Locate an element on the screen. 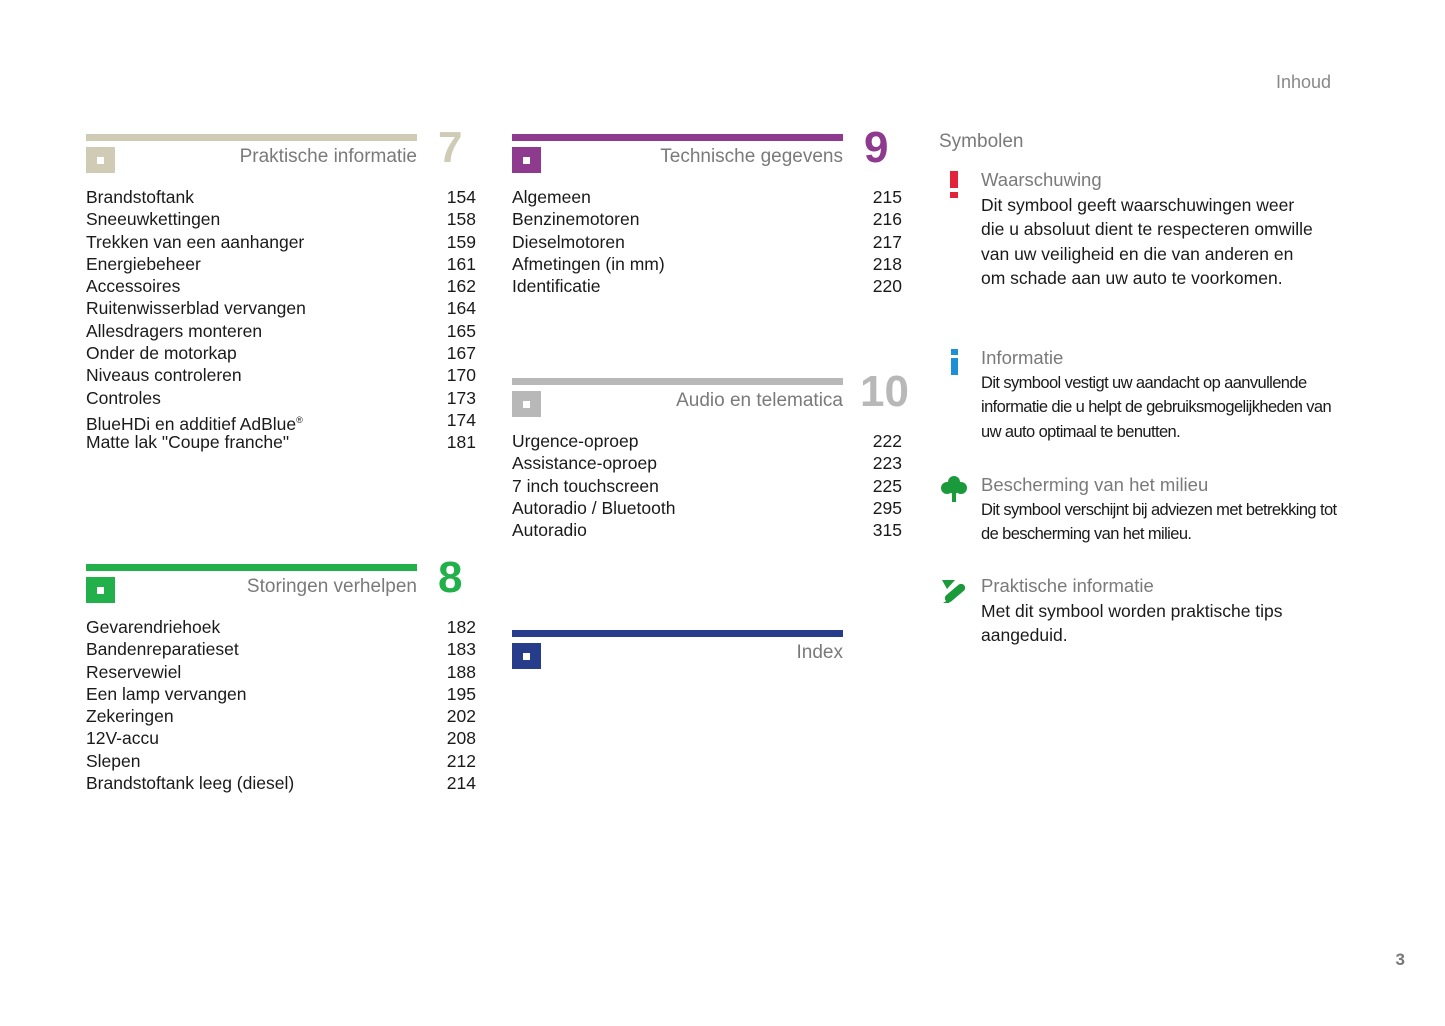  toc-entry-title: Assistance-oproep is located at coordinates (584, 463).